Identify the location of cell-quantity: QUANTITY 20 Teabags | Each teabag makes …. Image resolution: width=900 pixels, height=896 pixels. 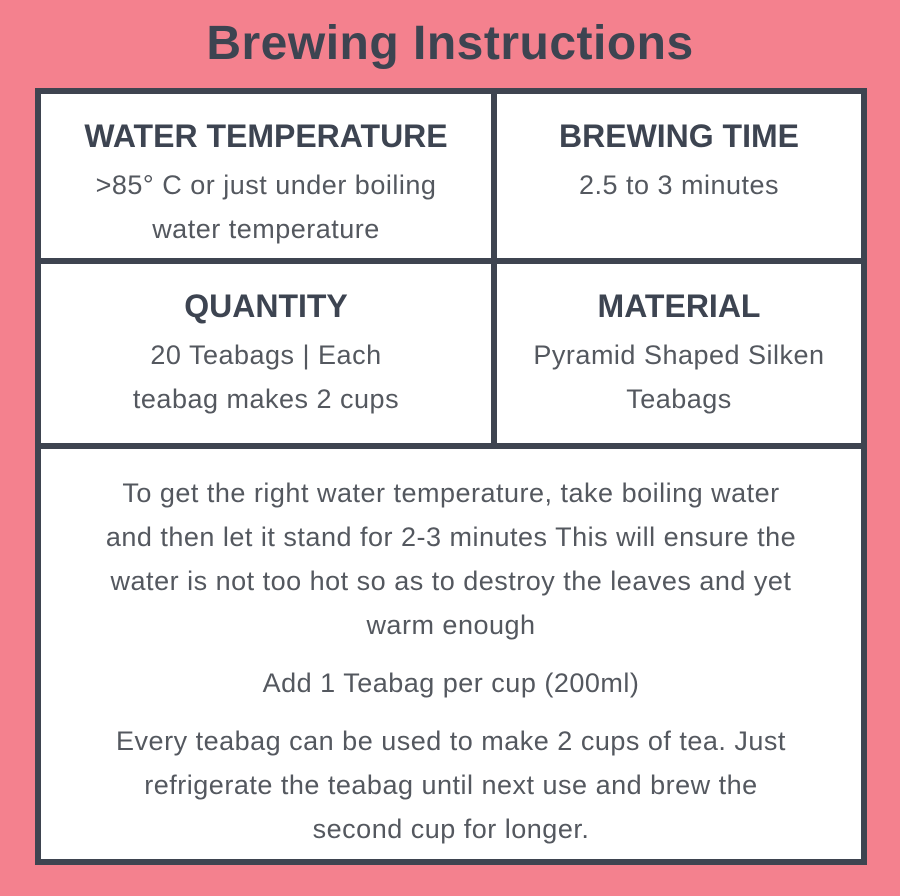
(269, 356).